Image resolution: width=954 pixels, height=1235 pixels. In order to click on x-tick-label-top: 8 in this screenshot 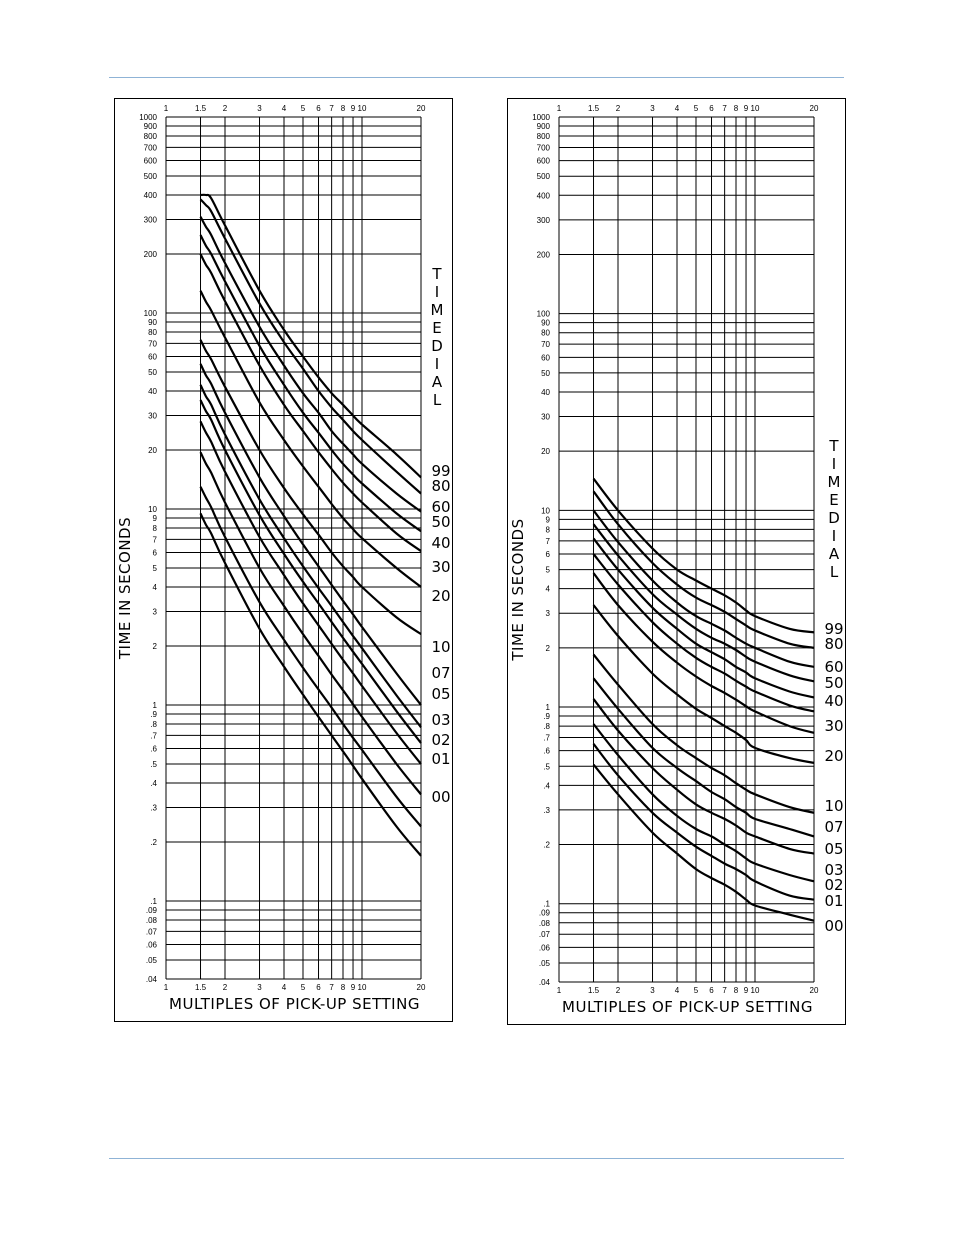, I will do `click(736, 108)`.